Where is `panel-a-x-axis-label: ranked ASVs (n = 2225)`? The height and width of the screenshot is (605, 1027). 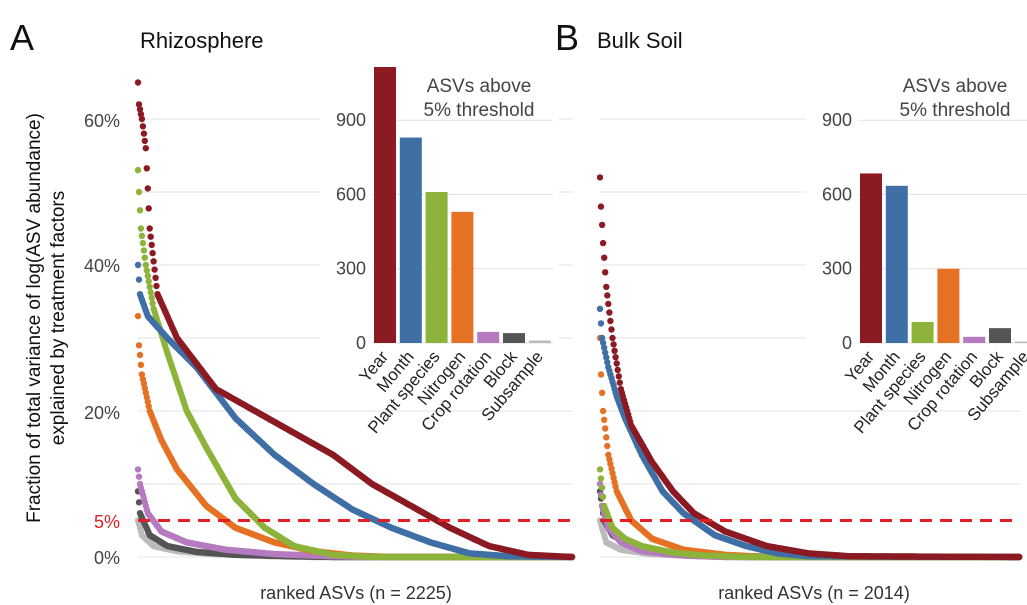
panel-a-x-axis-label: ranked ASVs (n = 2225) is located at coordinates (356, 593).